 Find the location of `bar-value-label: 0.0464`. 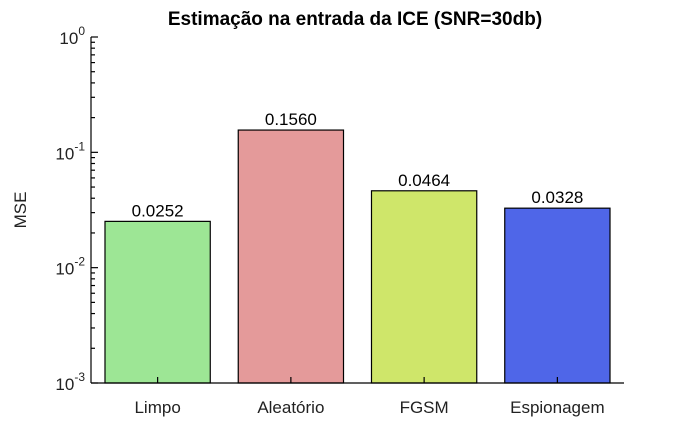

bar-value-label: 0.0464 is located at coordinates (424, 180).